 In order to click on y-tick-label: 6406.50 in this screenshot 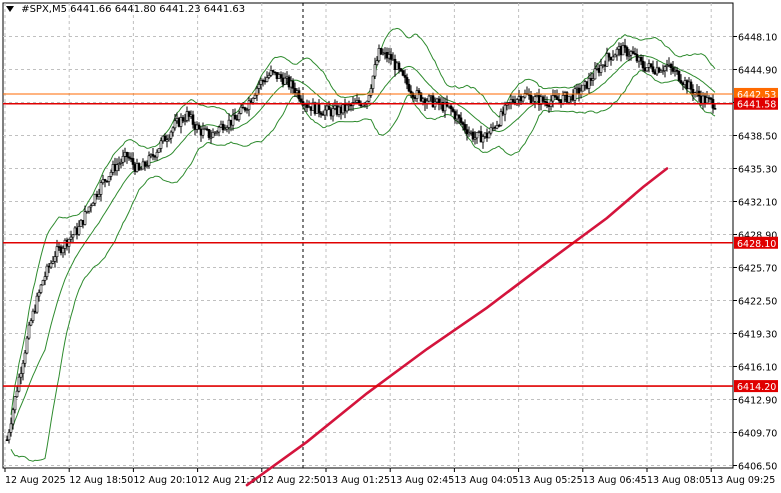, I will do `click(757, 467)`.